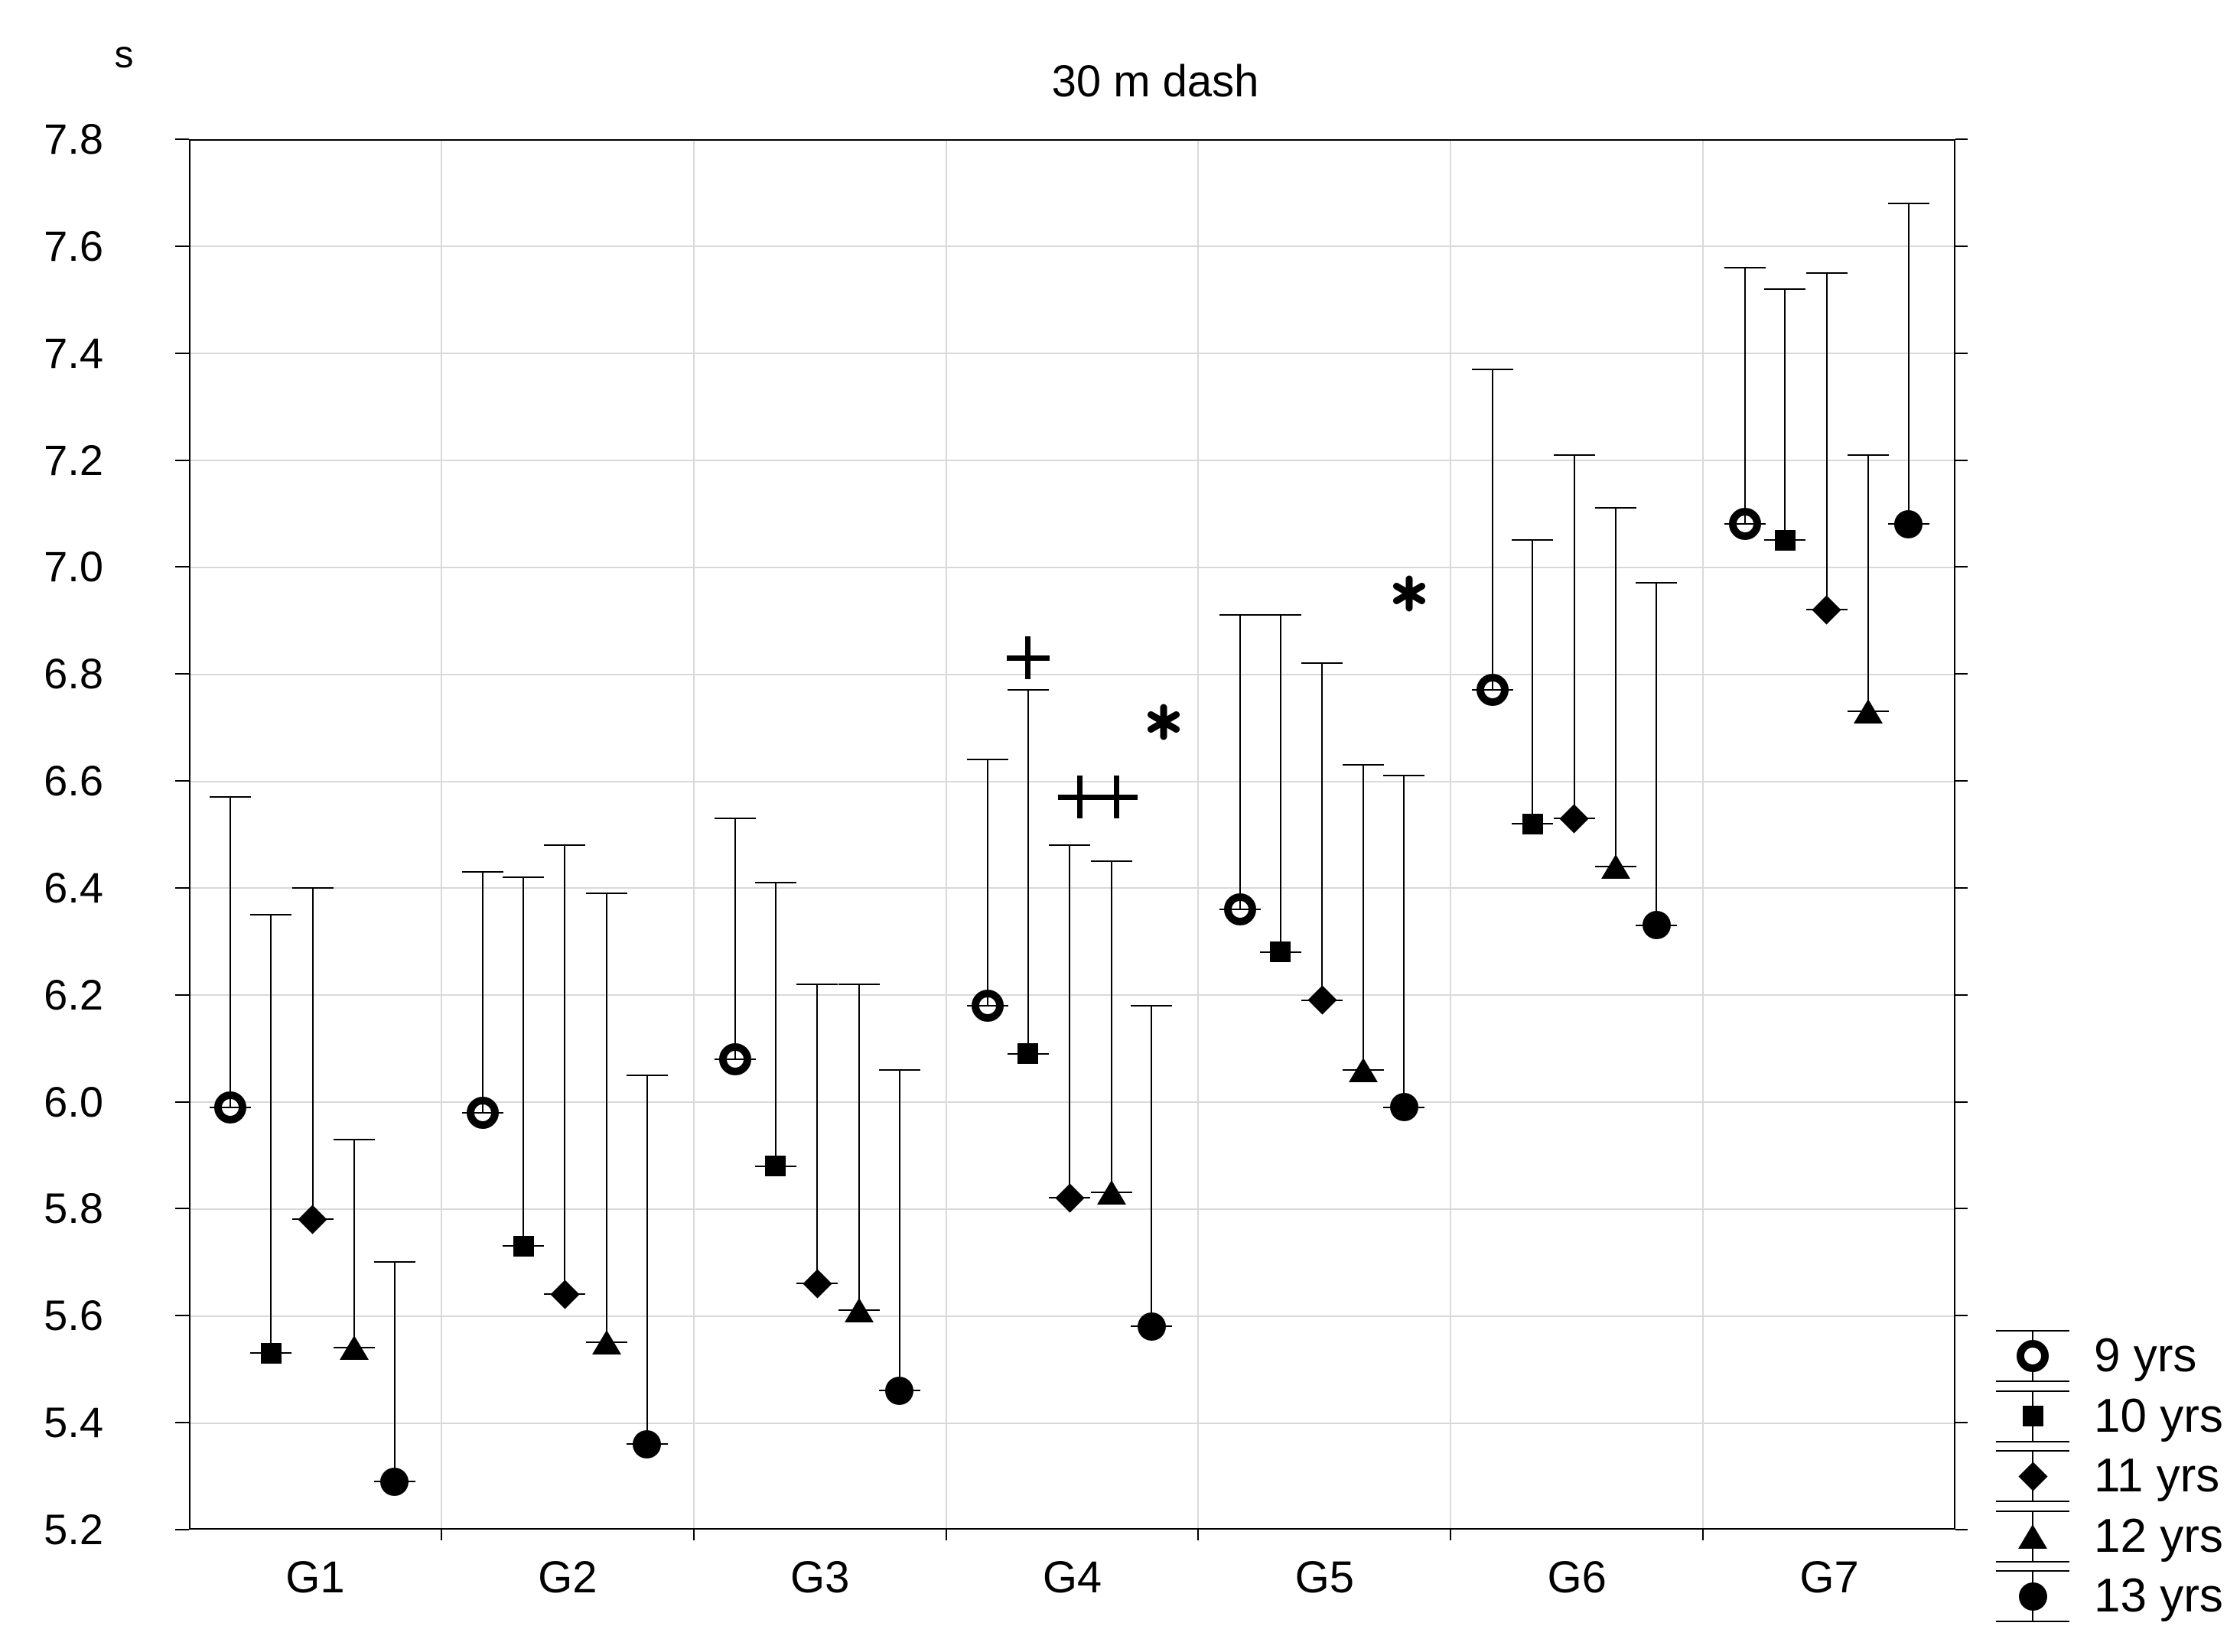  What do you see at coordinates (73, 1101) in the screenshot?
I see `y-tick-label: 6.0` at bounding box center [73, 1101].